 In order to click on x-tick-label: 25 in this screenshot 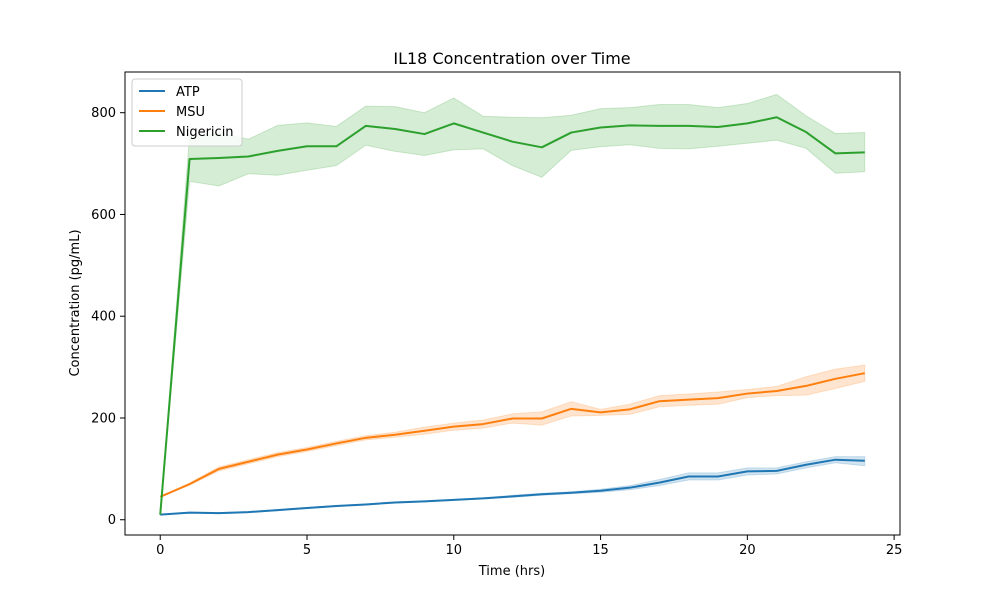, I will do `click(894, 550)`.